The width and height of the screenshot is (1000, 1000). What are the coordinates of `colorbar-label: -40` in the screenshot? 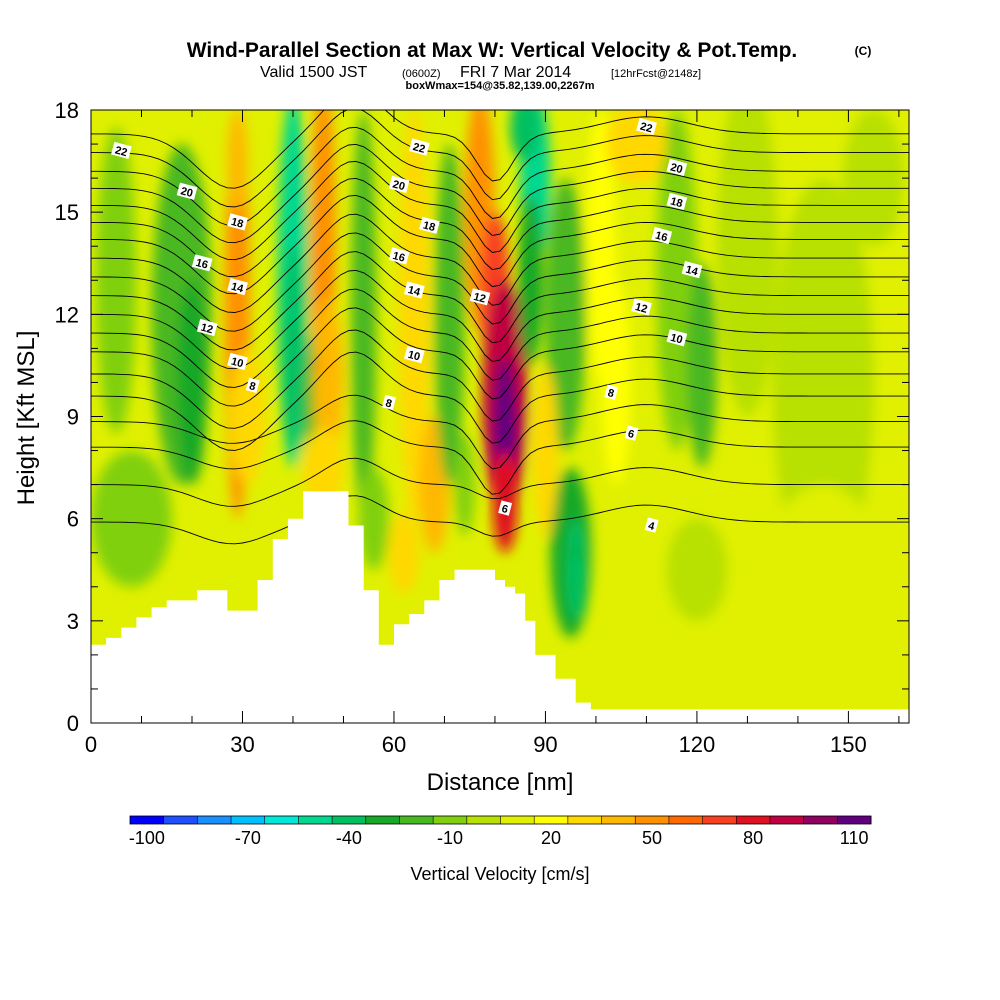 It's located at (349, 838).